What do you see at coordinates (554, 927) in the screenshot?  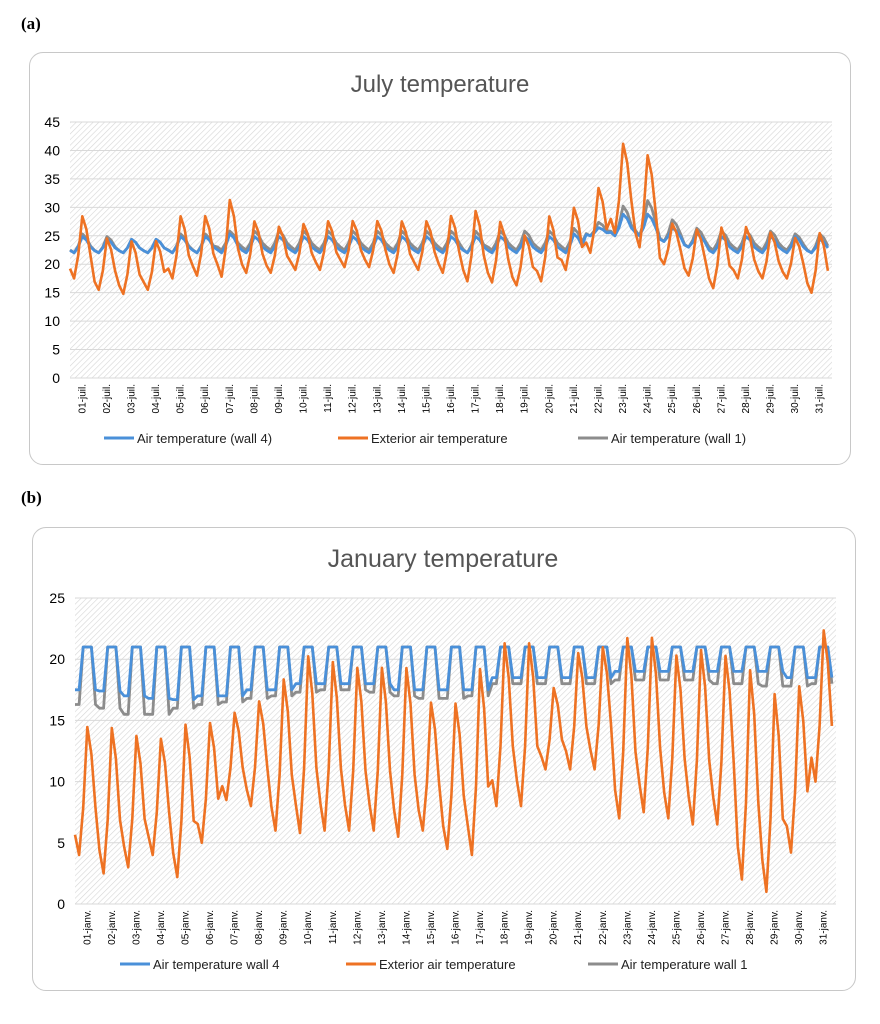 I see `x-tick-label: 20-janv.` at bounding box center [554, 927].